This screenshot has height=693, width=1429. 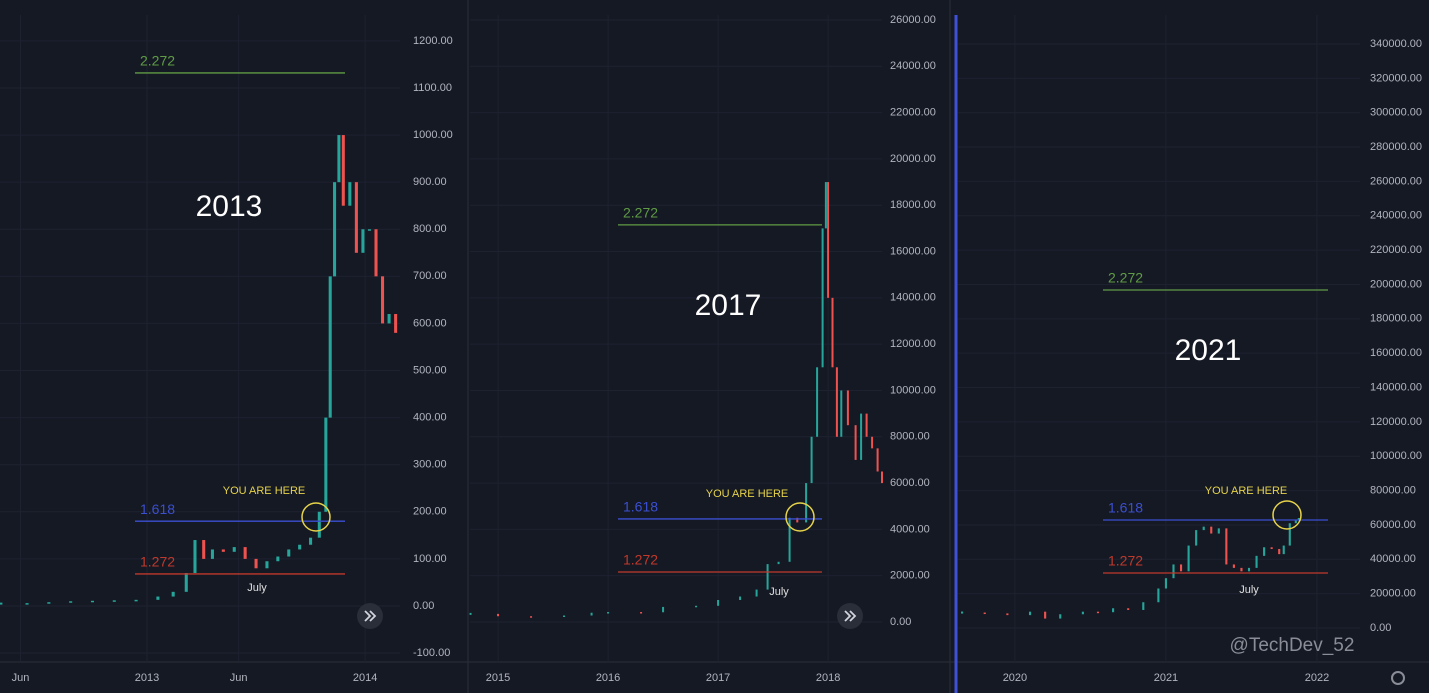 I want to click on y-tick-label: 26000.00, so click(x=913, y=20).